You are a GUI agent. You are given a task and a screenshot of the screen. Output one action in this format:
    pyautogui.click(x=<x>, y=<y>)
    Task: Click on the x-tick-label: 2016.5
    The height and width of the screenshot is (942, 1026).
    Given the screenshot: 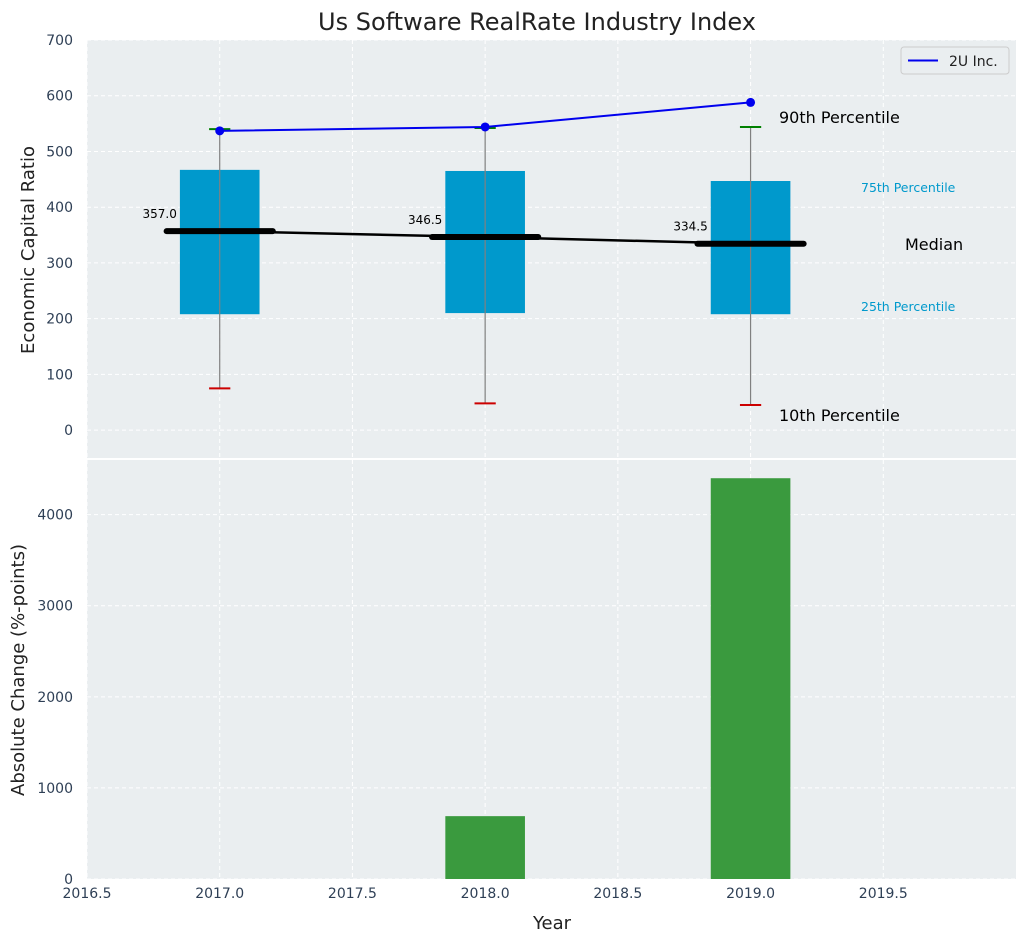 What is the action you would take?
    pyautogui.click(x=87, y=894)
    